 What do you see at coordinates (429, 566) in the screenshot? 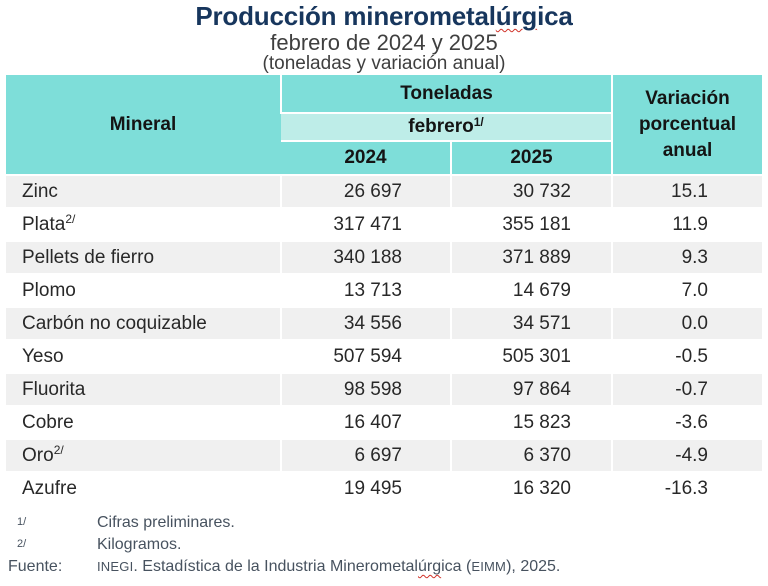
I see `source-misspelled-segment: úrg` at bounding box center [429, 566].